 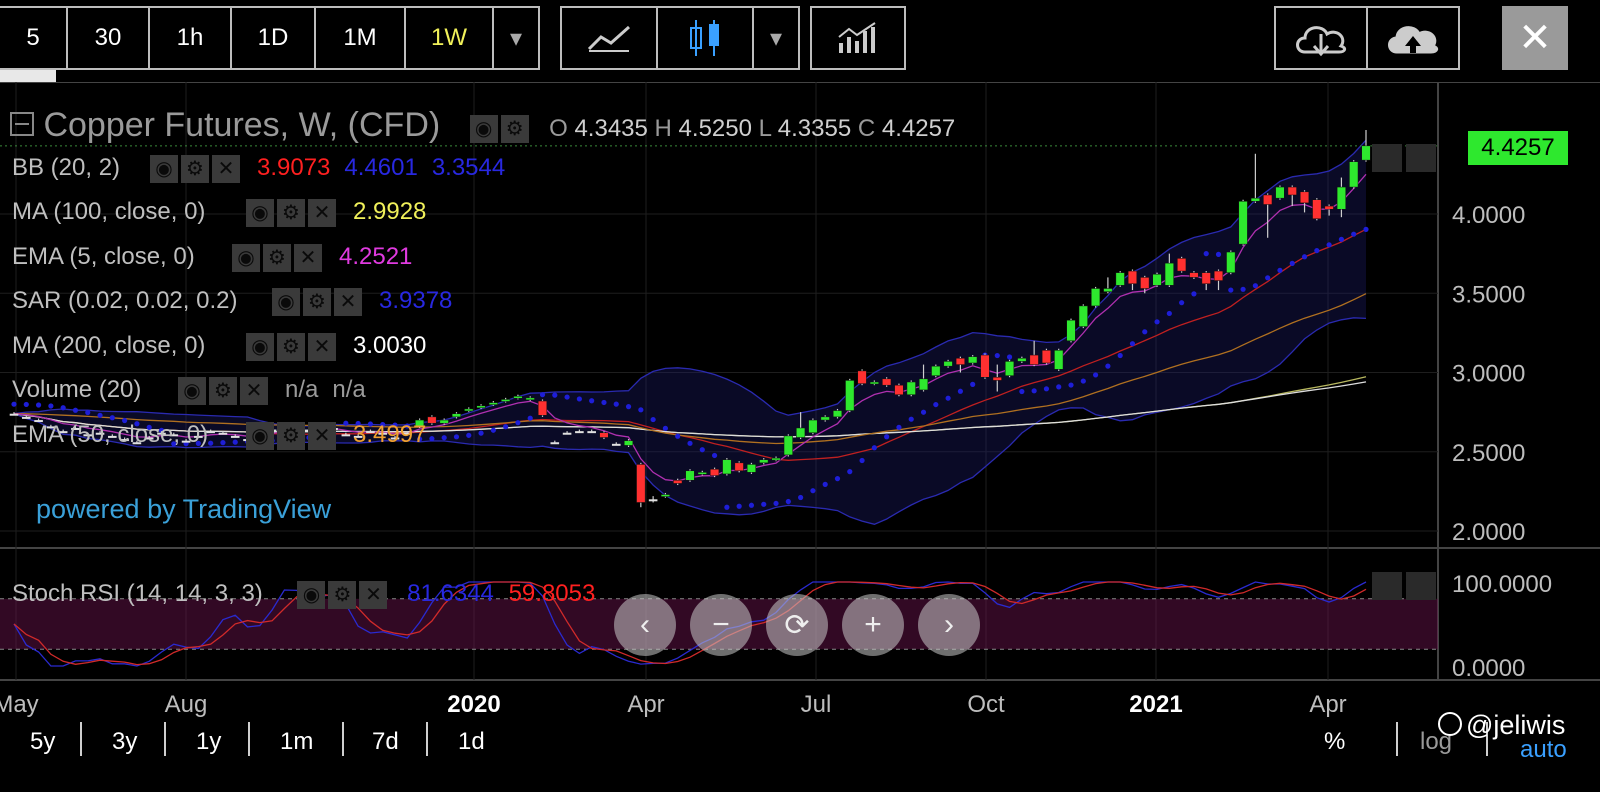 What do you see at coordinates (125, 741) in the screenshot?
I see `range-3y: 3y` at bounding box center [125, 741].